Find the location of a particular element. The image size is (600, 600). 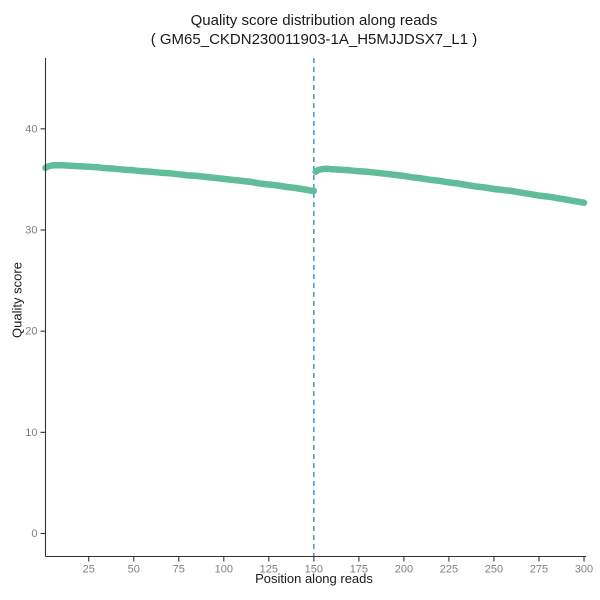

quality-line-read1-mean-quality is located at coordinates (180, 178).